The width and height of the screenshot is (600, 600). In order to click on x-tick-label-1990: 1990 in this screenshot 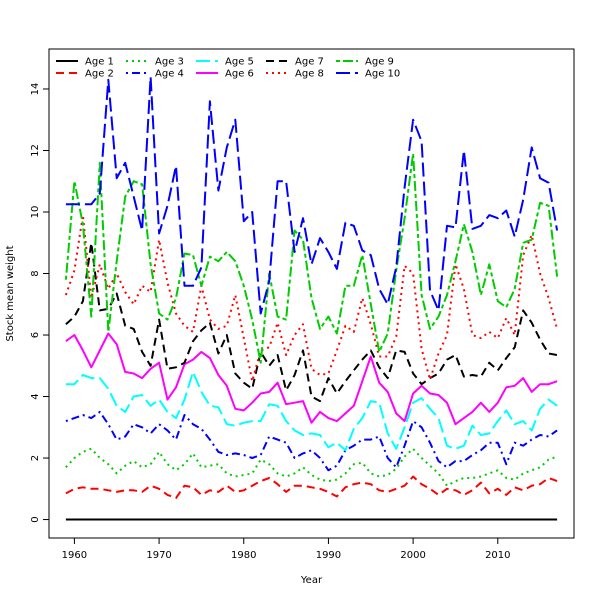, I will do `click(328, 555)`.